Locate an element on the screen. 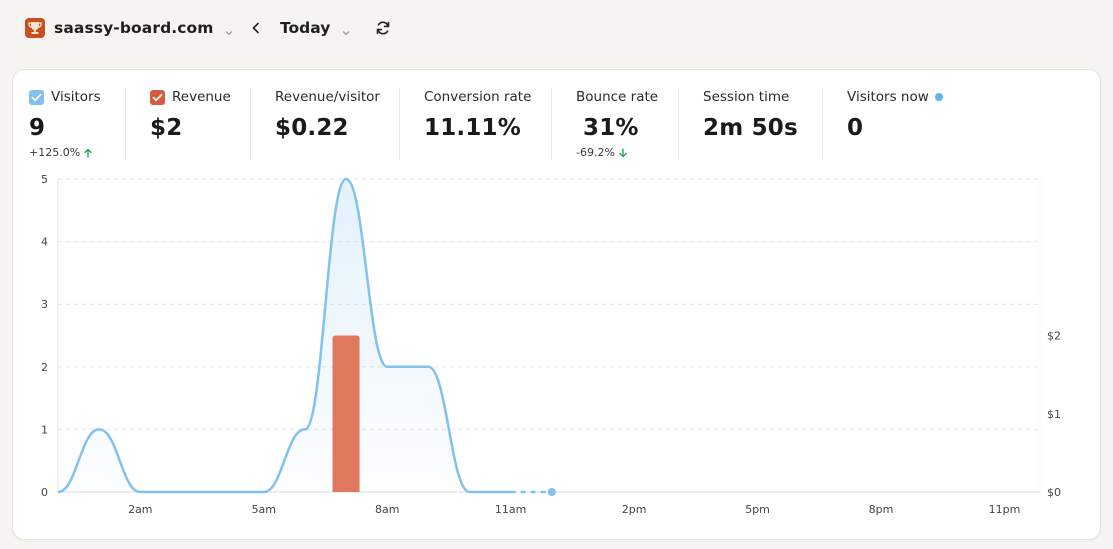  metric-conversion-rate: Conversion rate 11.11% is located at coordinates (477, 114).